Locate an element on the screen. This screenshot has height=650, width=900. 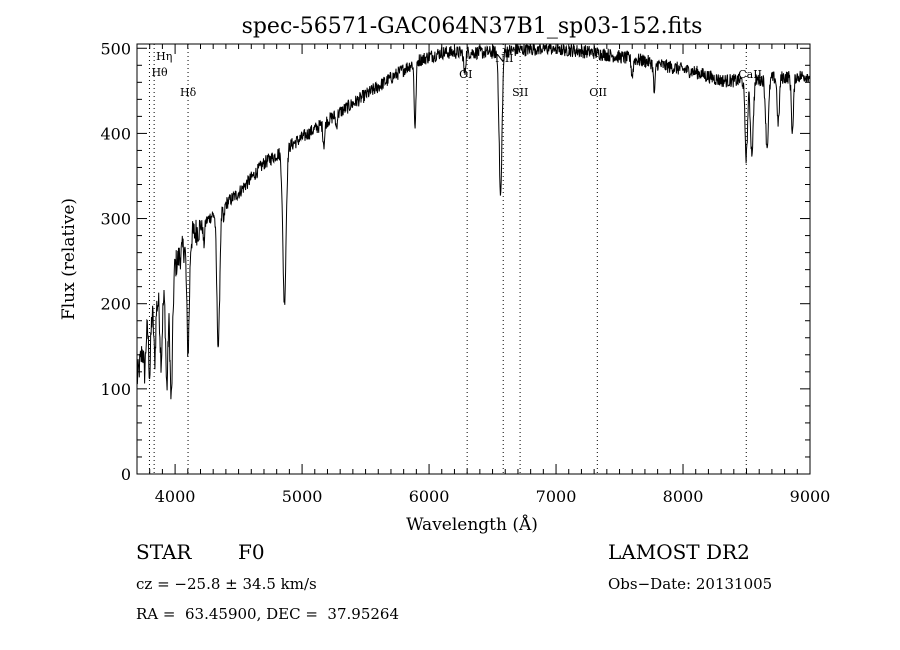
y-tick-label: 100 is located at coordinates (115, 389).